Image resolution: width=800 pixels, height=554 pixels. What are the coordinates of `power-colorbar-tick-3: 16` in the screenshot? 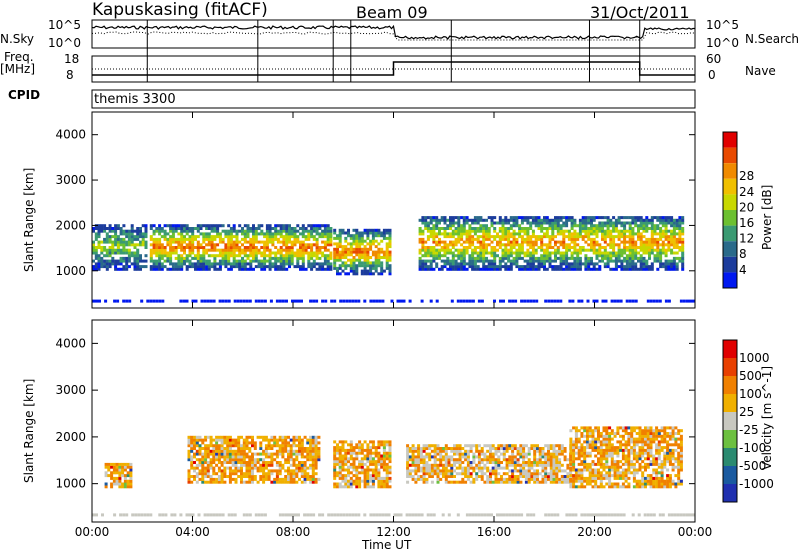 It's located at (746, 223).